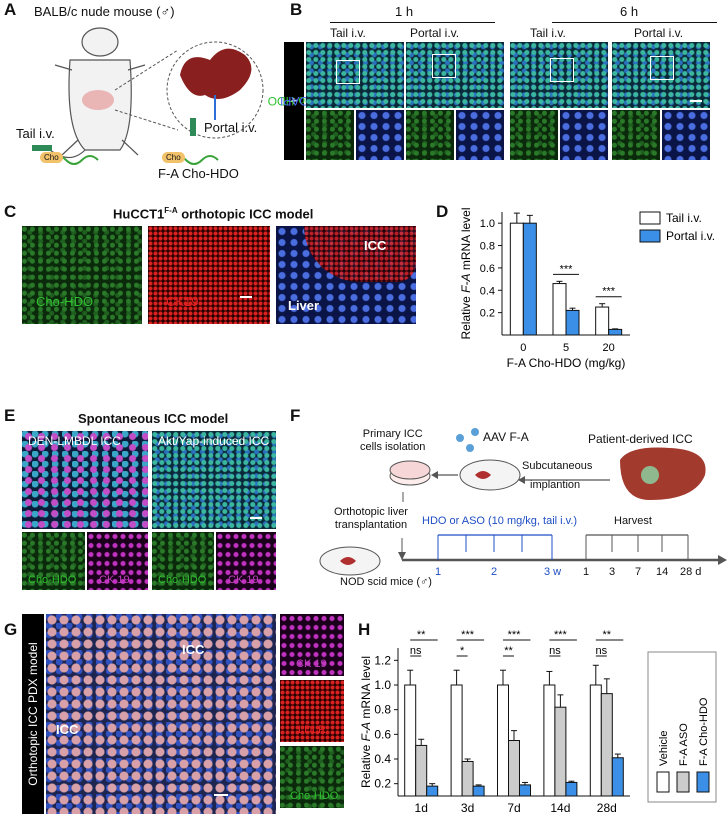 The image size is (727, 818). Describe the element at coordinates (386, 582) in the screenshot. I see `f-mice-label: NOD scid mice (♂)` at that location.